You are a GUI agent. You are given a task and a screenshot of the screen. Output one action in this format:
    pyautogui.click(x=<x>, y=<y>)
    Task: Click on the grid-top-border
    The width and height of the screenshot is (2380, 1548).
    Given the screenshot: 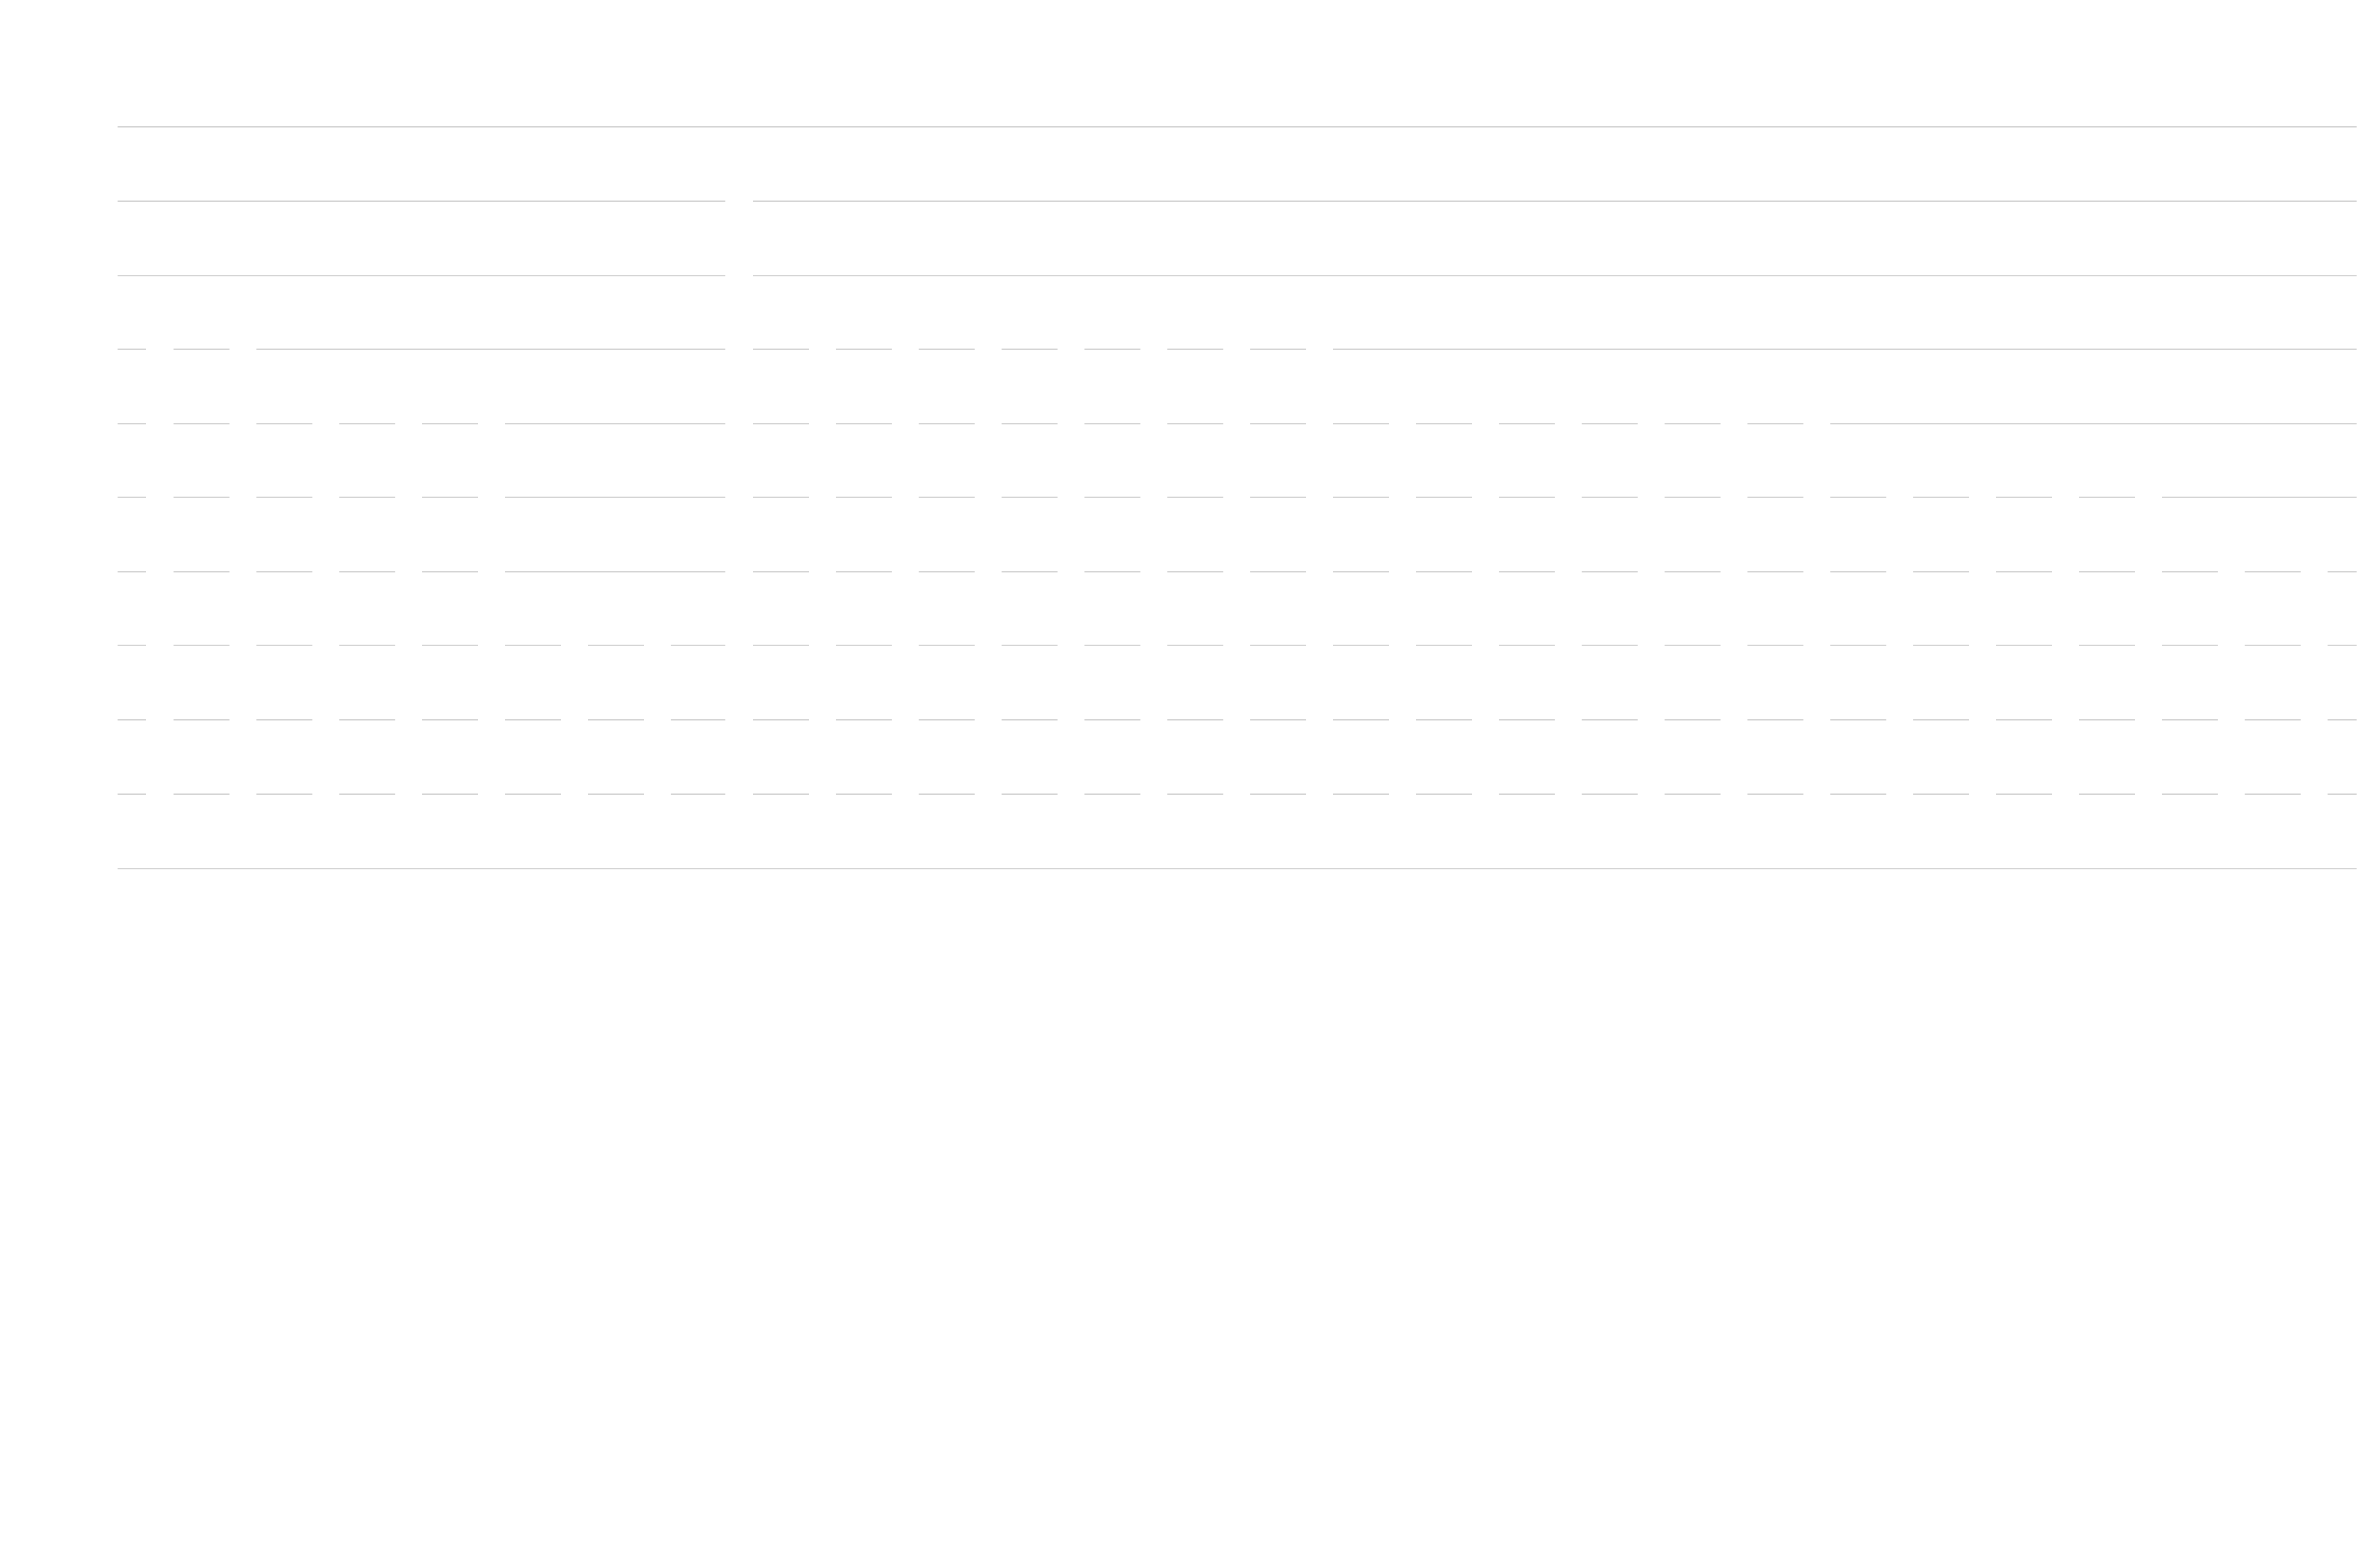 What is the action you would take?
    pyautogui.click(x=1238, y=127)
    